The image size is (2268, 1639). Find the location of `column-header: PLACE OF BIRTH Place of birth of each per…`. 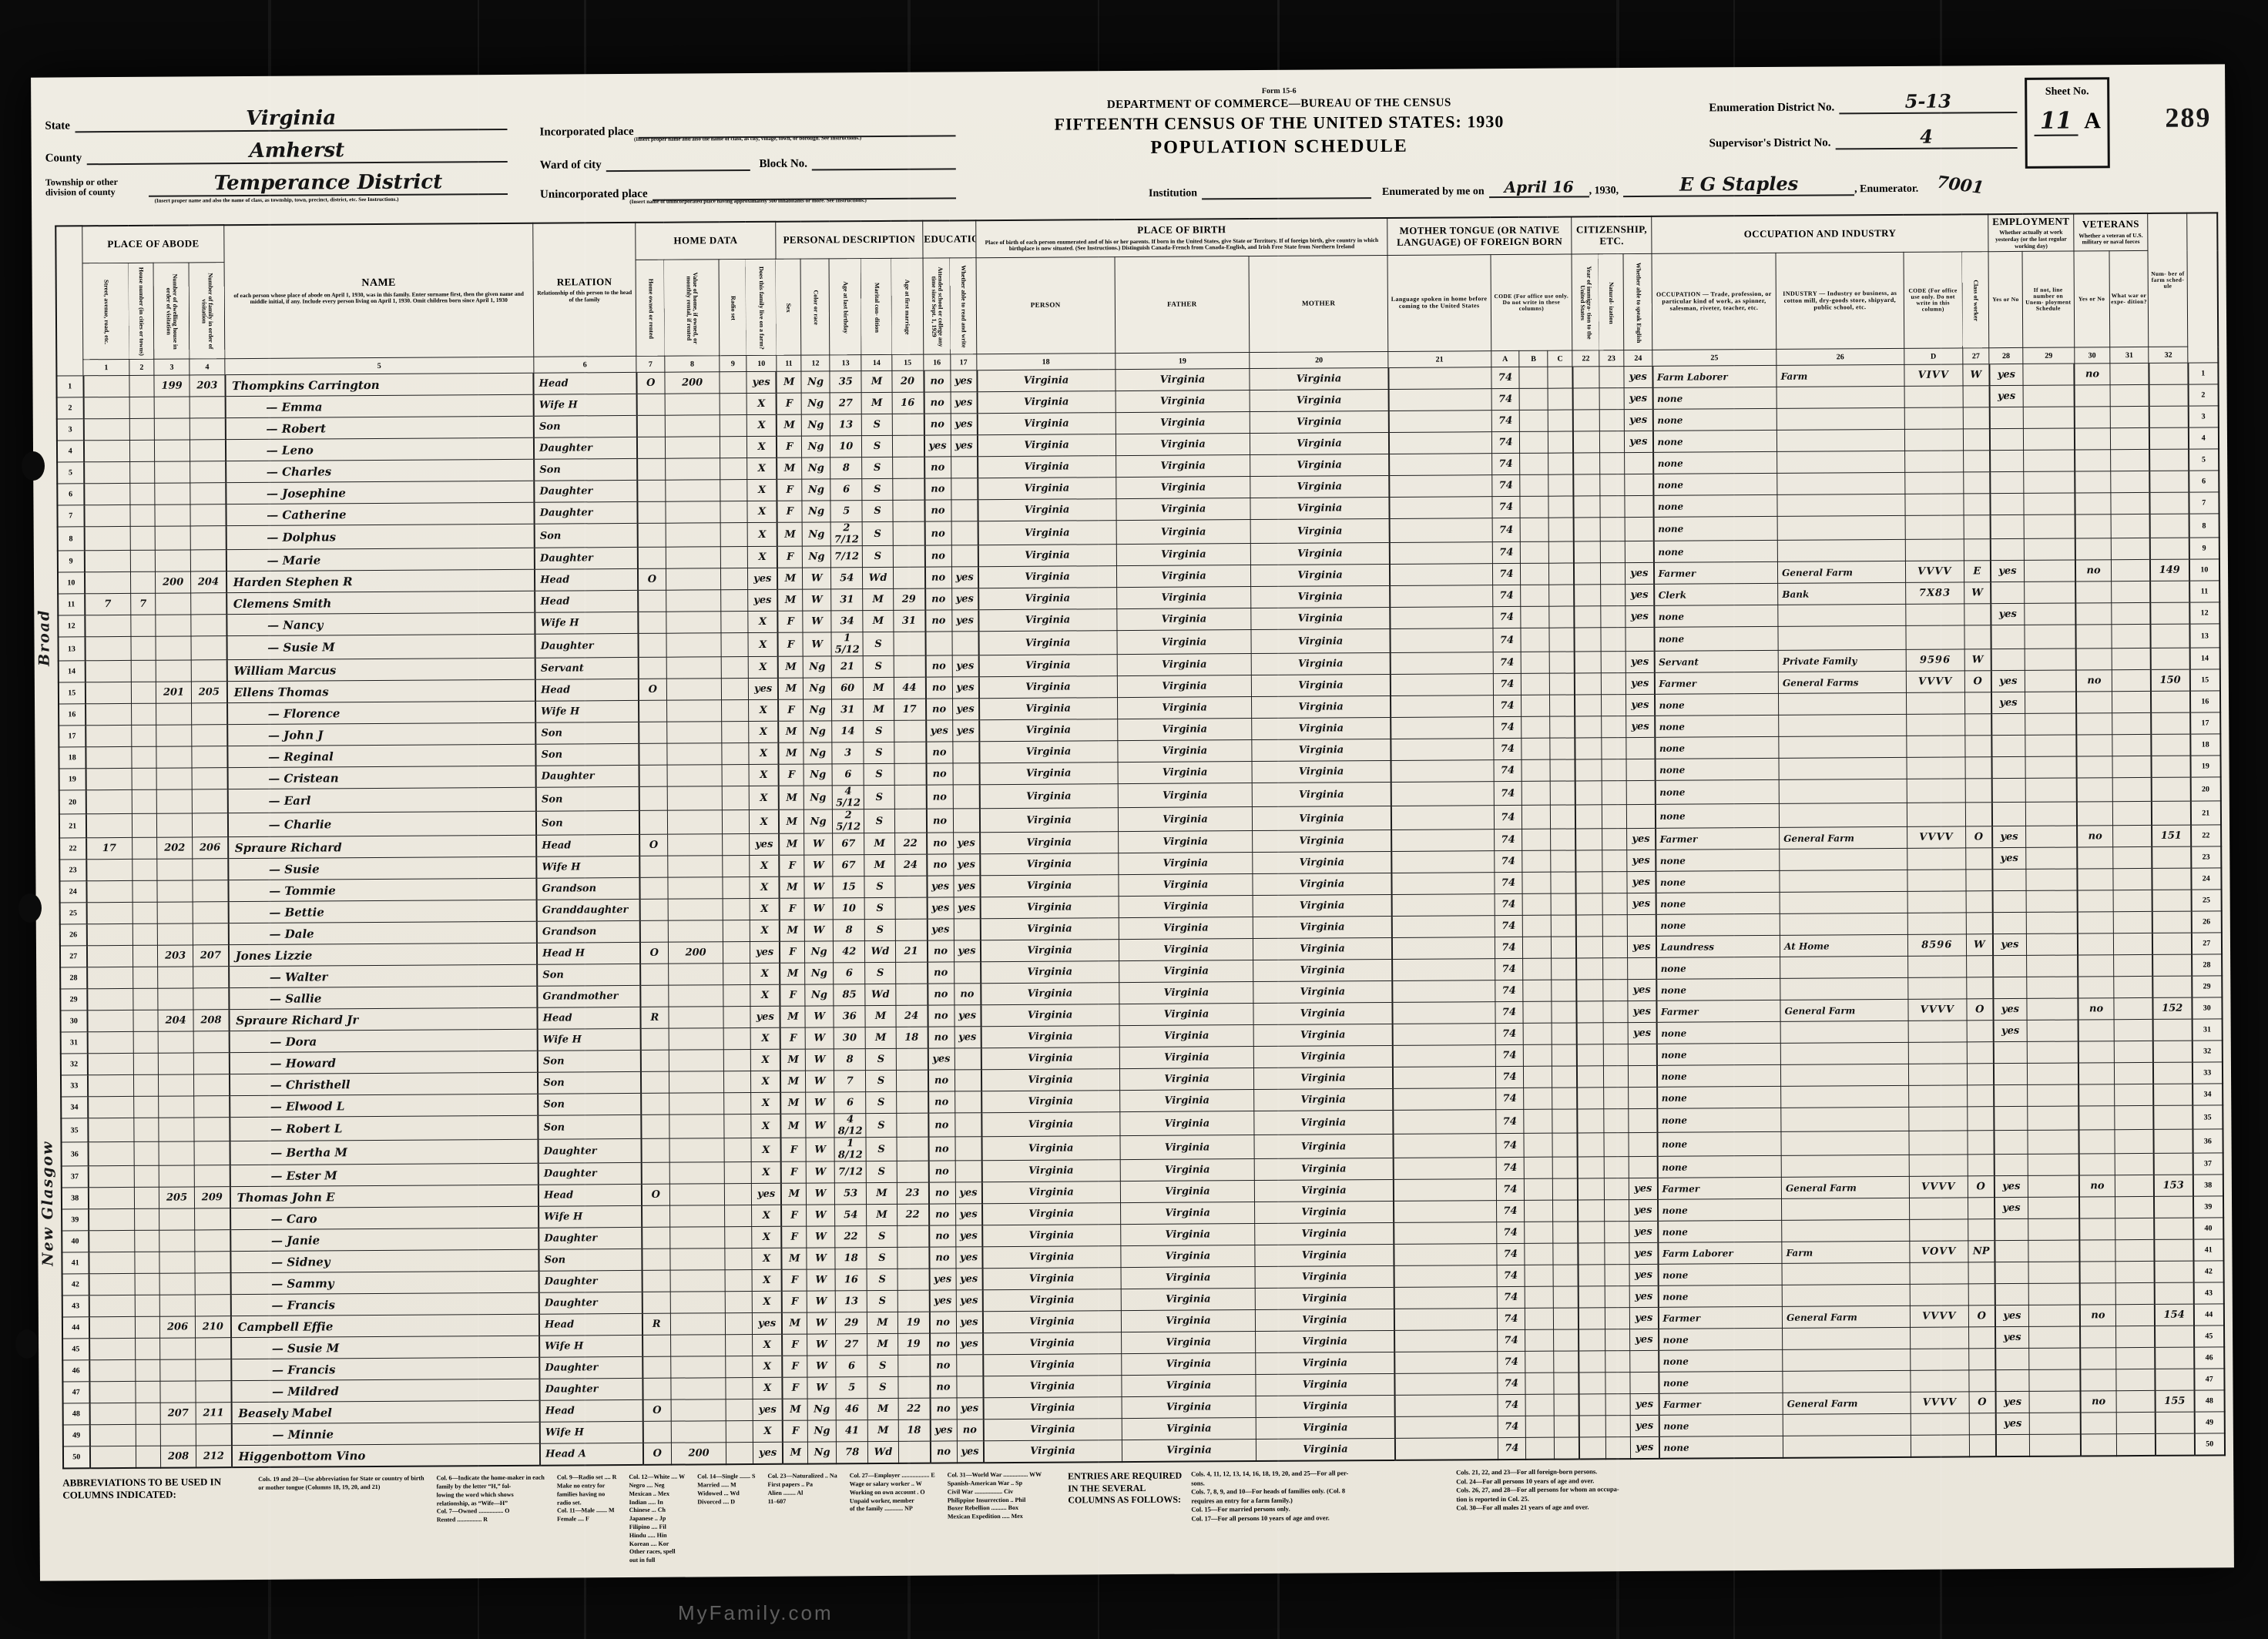

column-header: PLACE OF BIRTH Place of birth of each per… is located at coordinates (1181, 237).